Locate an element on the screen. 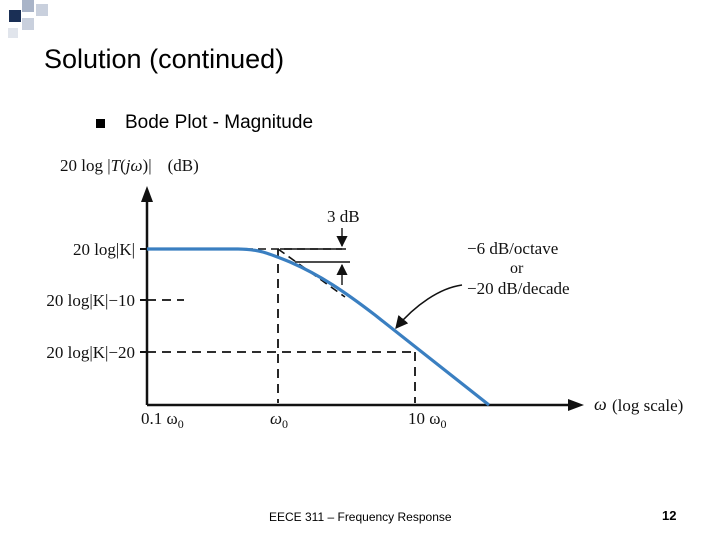 The width and height of the screenshot is (720, 540). y-tick-label: 20 log|K|−20 is located at coordinates (90, 352).